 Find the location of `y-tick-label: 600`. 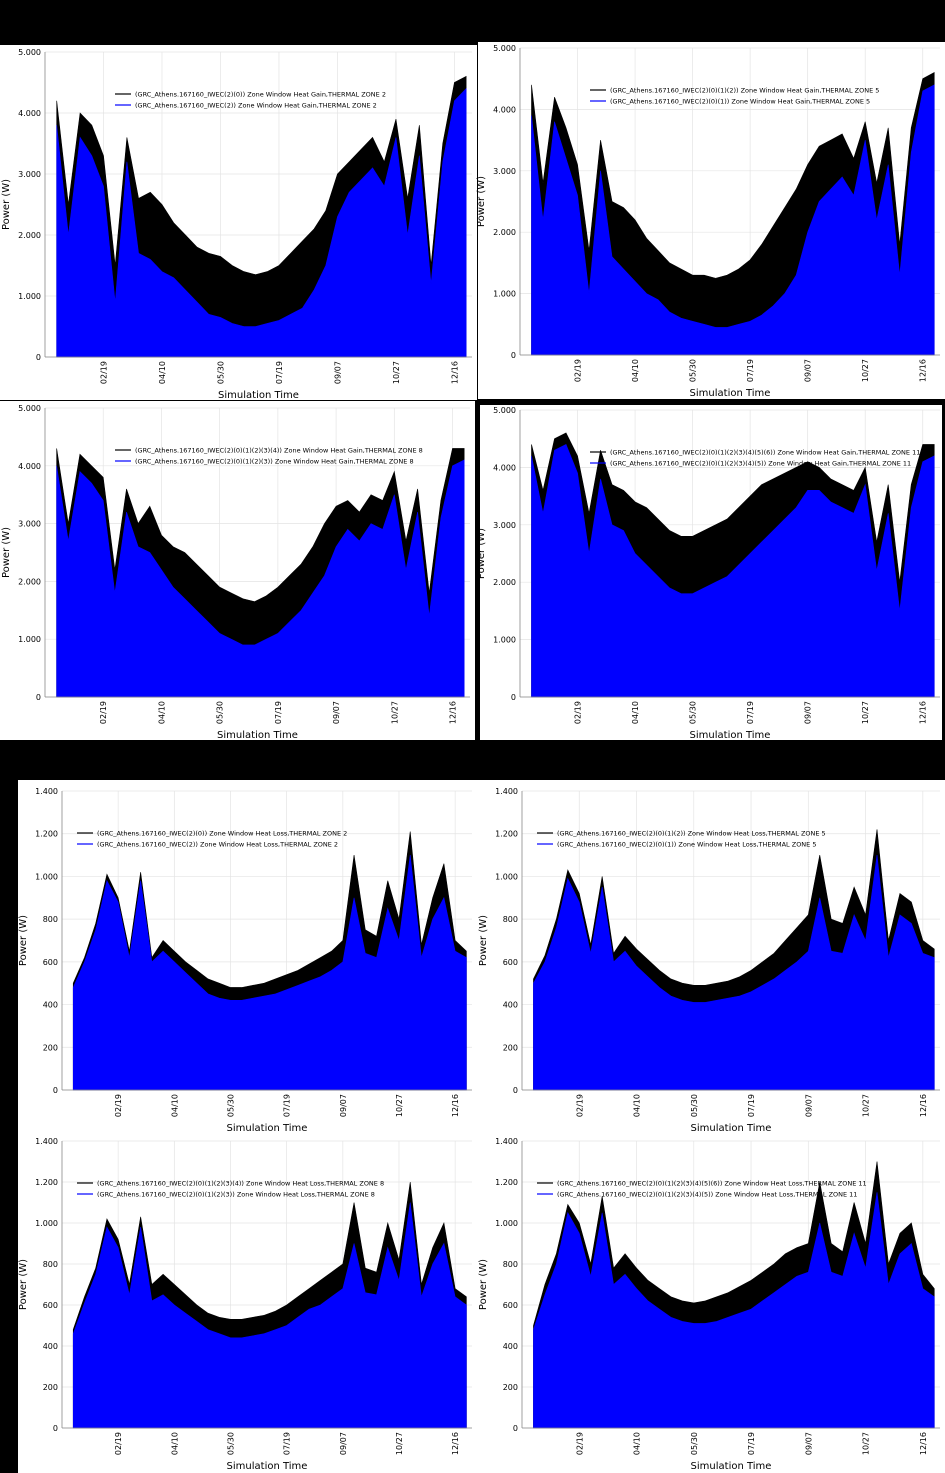

y-tick-label: 600 is located at coordinates (510, 962).